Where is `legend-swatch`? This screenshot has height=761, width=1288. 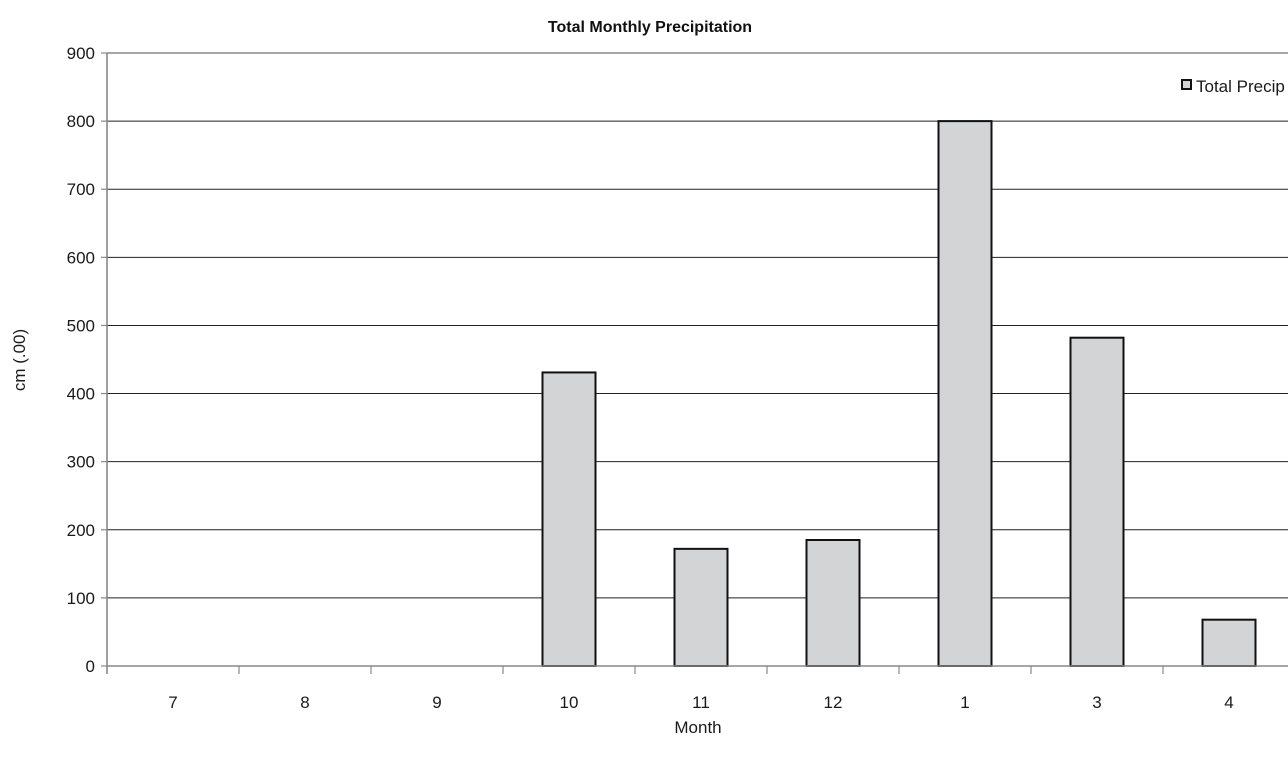
legend-swatch is located at coordinates (1186, 84).